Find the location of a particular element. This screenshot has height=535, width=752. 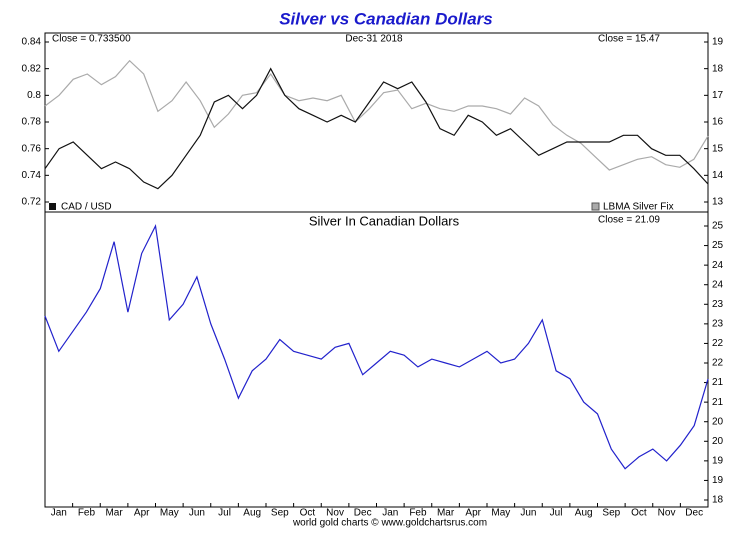

y2-tick-label: 19 is located at coordinates (718, 42).